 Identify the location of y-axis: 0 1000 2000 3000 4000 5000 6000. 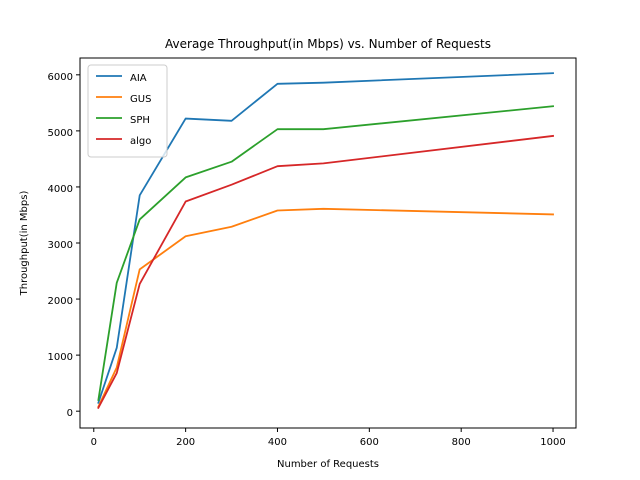
(64, 245).